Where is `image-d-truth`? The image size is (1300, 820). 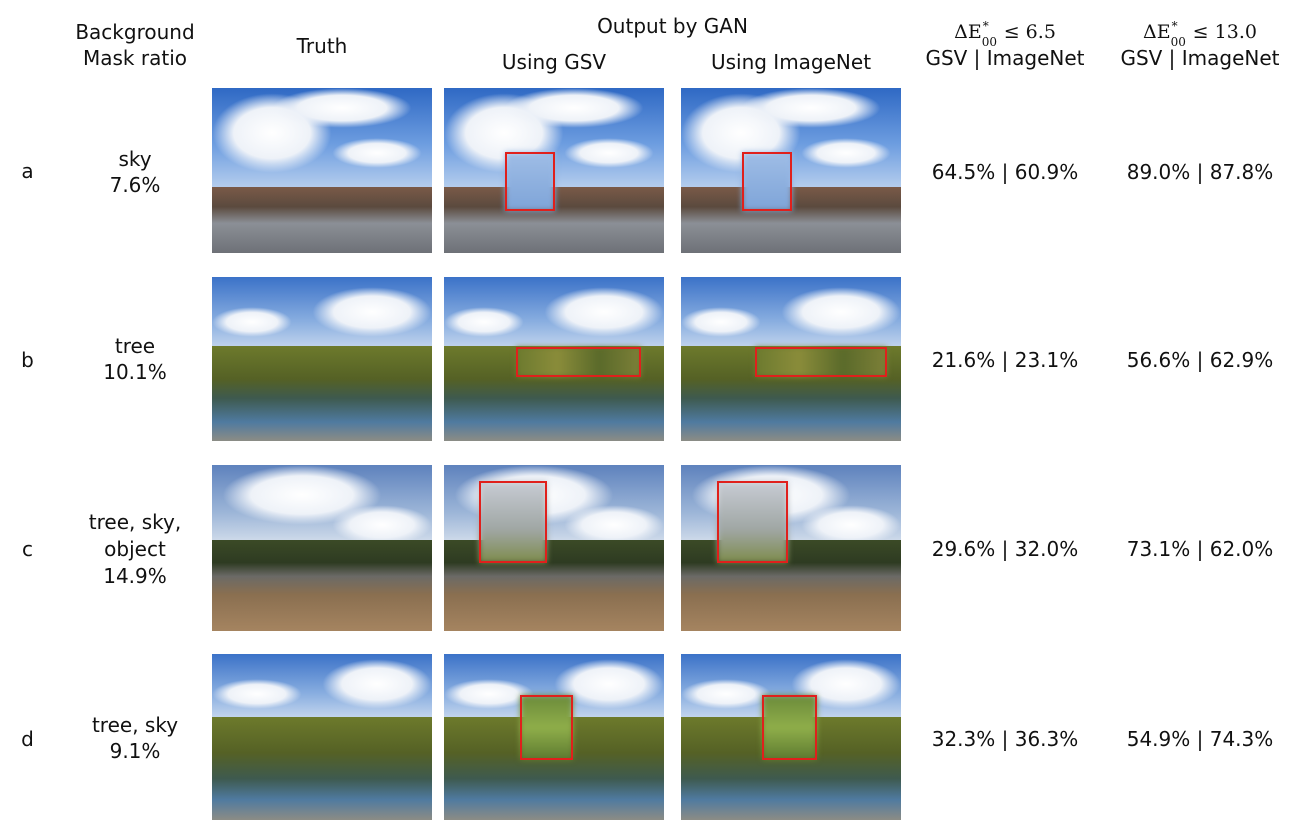
image-d-truth is located at coordinates (322, 737).